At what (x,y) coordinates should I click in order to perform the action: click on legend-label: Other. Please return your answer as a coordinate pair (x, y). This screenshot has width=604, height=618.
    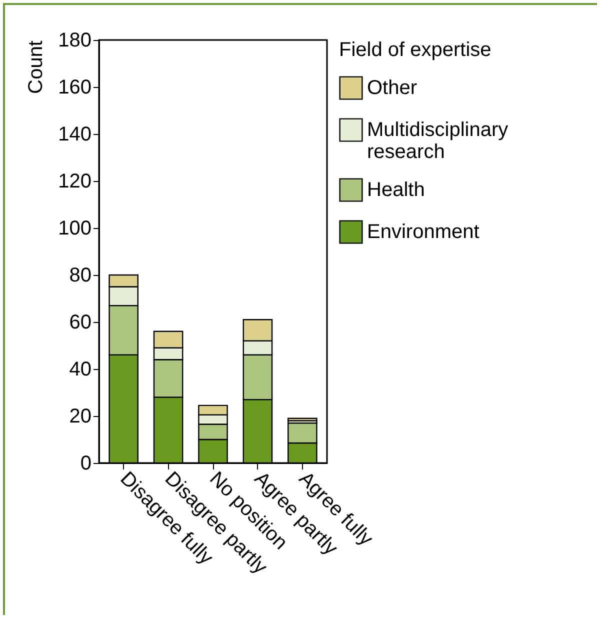
    Looking at the image, I should click on (392, 88).